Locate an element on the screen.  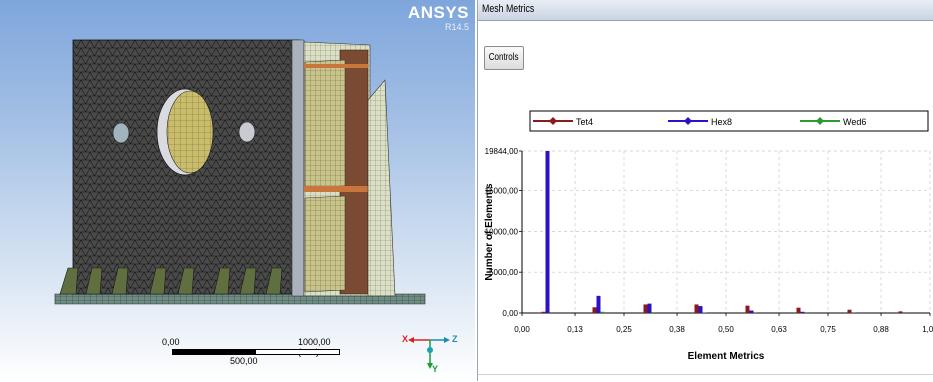
x-axis-title: Element Metrics is located at coordinates (726, 356).